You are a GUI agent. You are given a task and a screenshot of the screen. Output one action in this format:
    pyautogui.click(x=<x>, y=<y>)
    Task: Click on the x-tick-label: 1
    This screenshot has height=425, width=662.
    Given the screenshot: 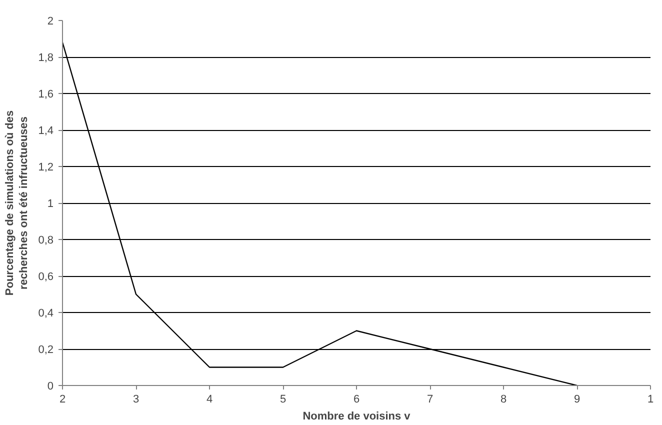 What is the action you would take?
    pyautogui.click(x=650, y=400)
    